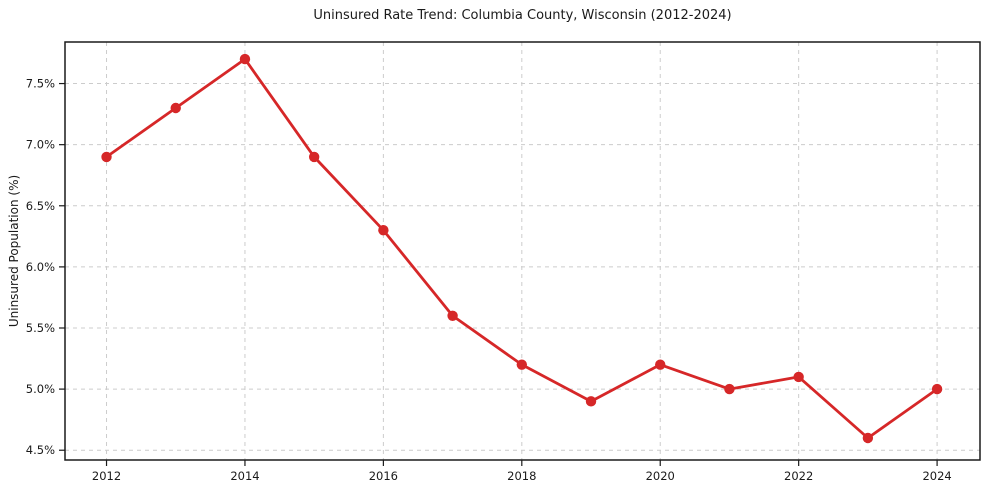 This screenshot has width=989, height=490. Describe the element at coordinates (660, 476) in the screenshot. I see `x-tick-label: 2020` at that location.